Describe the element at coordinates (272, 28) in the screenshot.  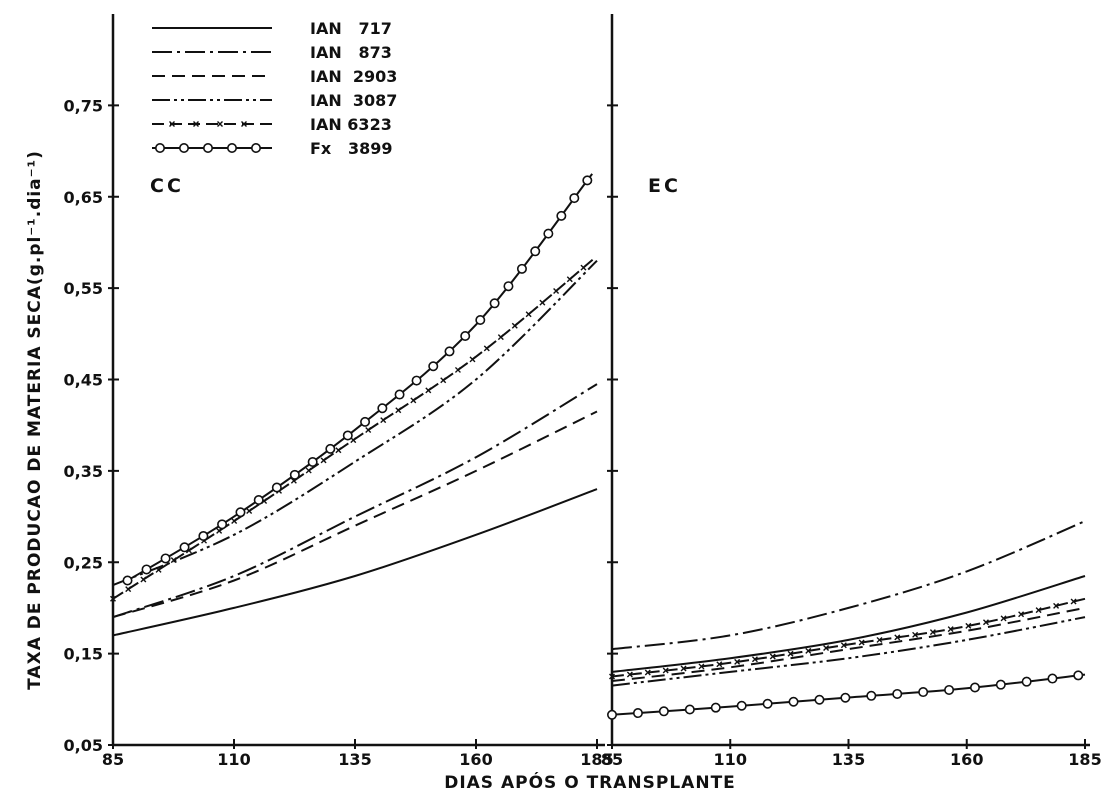
I see `legend-item: IAN 717` at that location.